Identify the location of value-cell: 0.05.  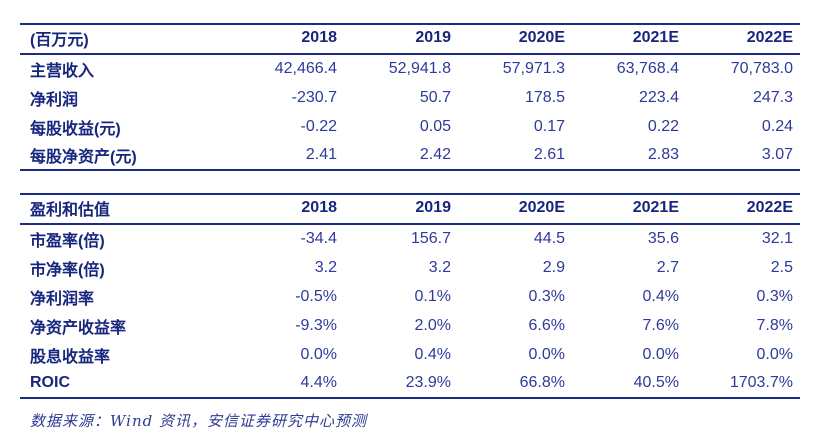
(435, 126).